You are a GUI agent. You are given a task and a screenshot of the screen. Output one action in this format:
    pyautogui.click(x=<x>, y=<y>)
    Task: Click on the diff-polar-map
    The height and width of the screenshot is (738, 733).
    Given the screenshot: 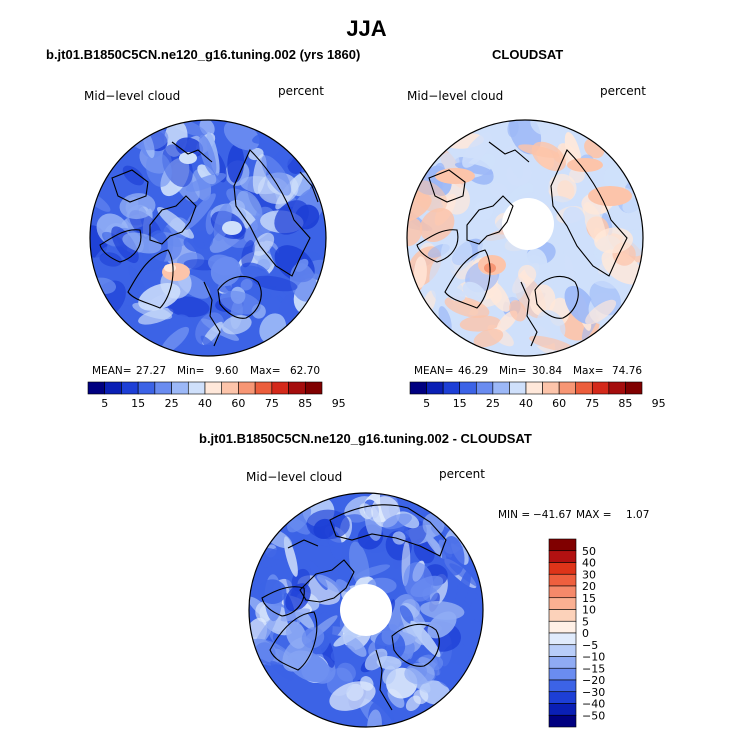 What is the action you would take?
    pyautogui.click(x=366, y=610)
    